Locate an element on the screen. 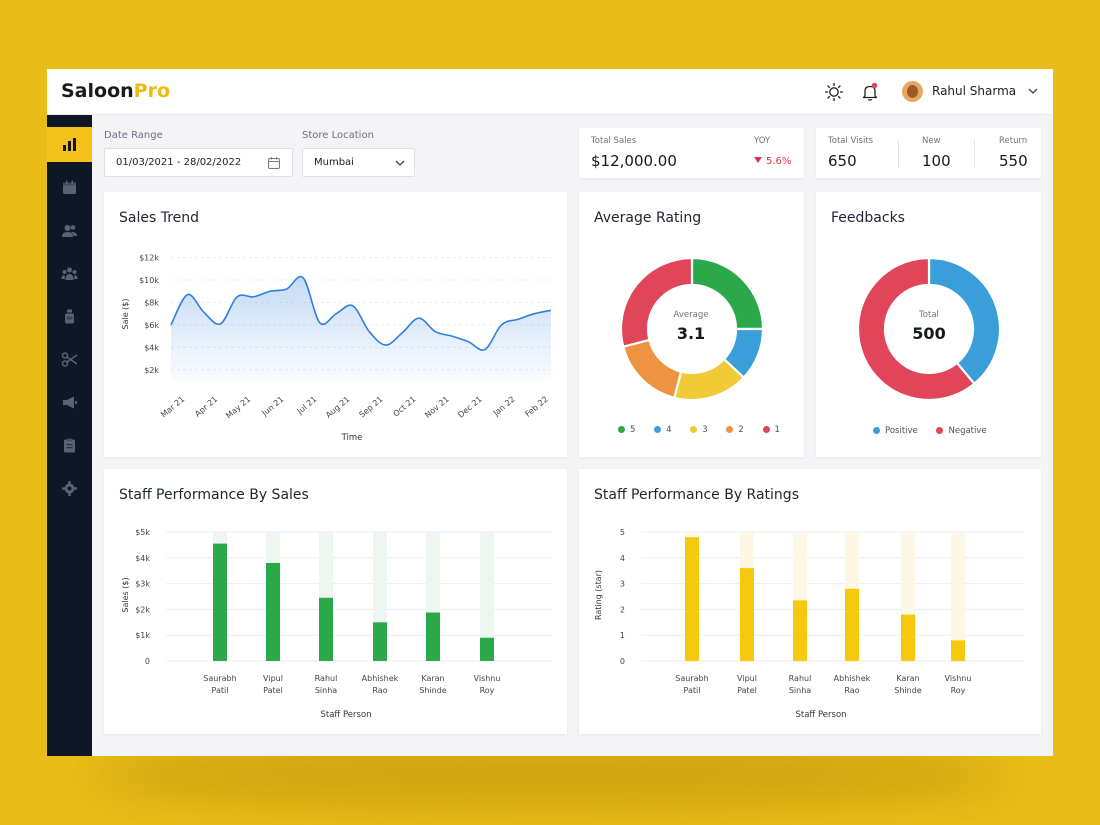  return-visits-value: 550 is located at coordinates (1013, 161).